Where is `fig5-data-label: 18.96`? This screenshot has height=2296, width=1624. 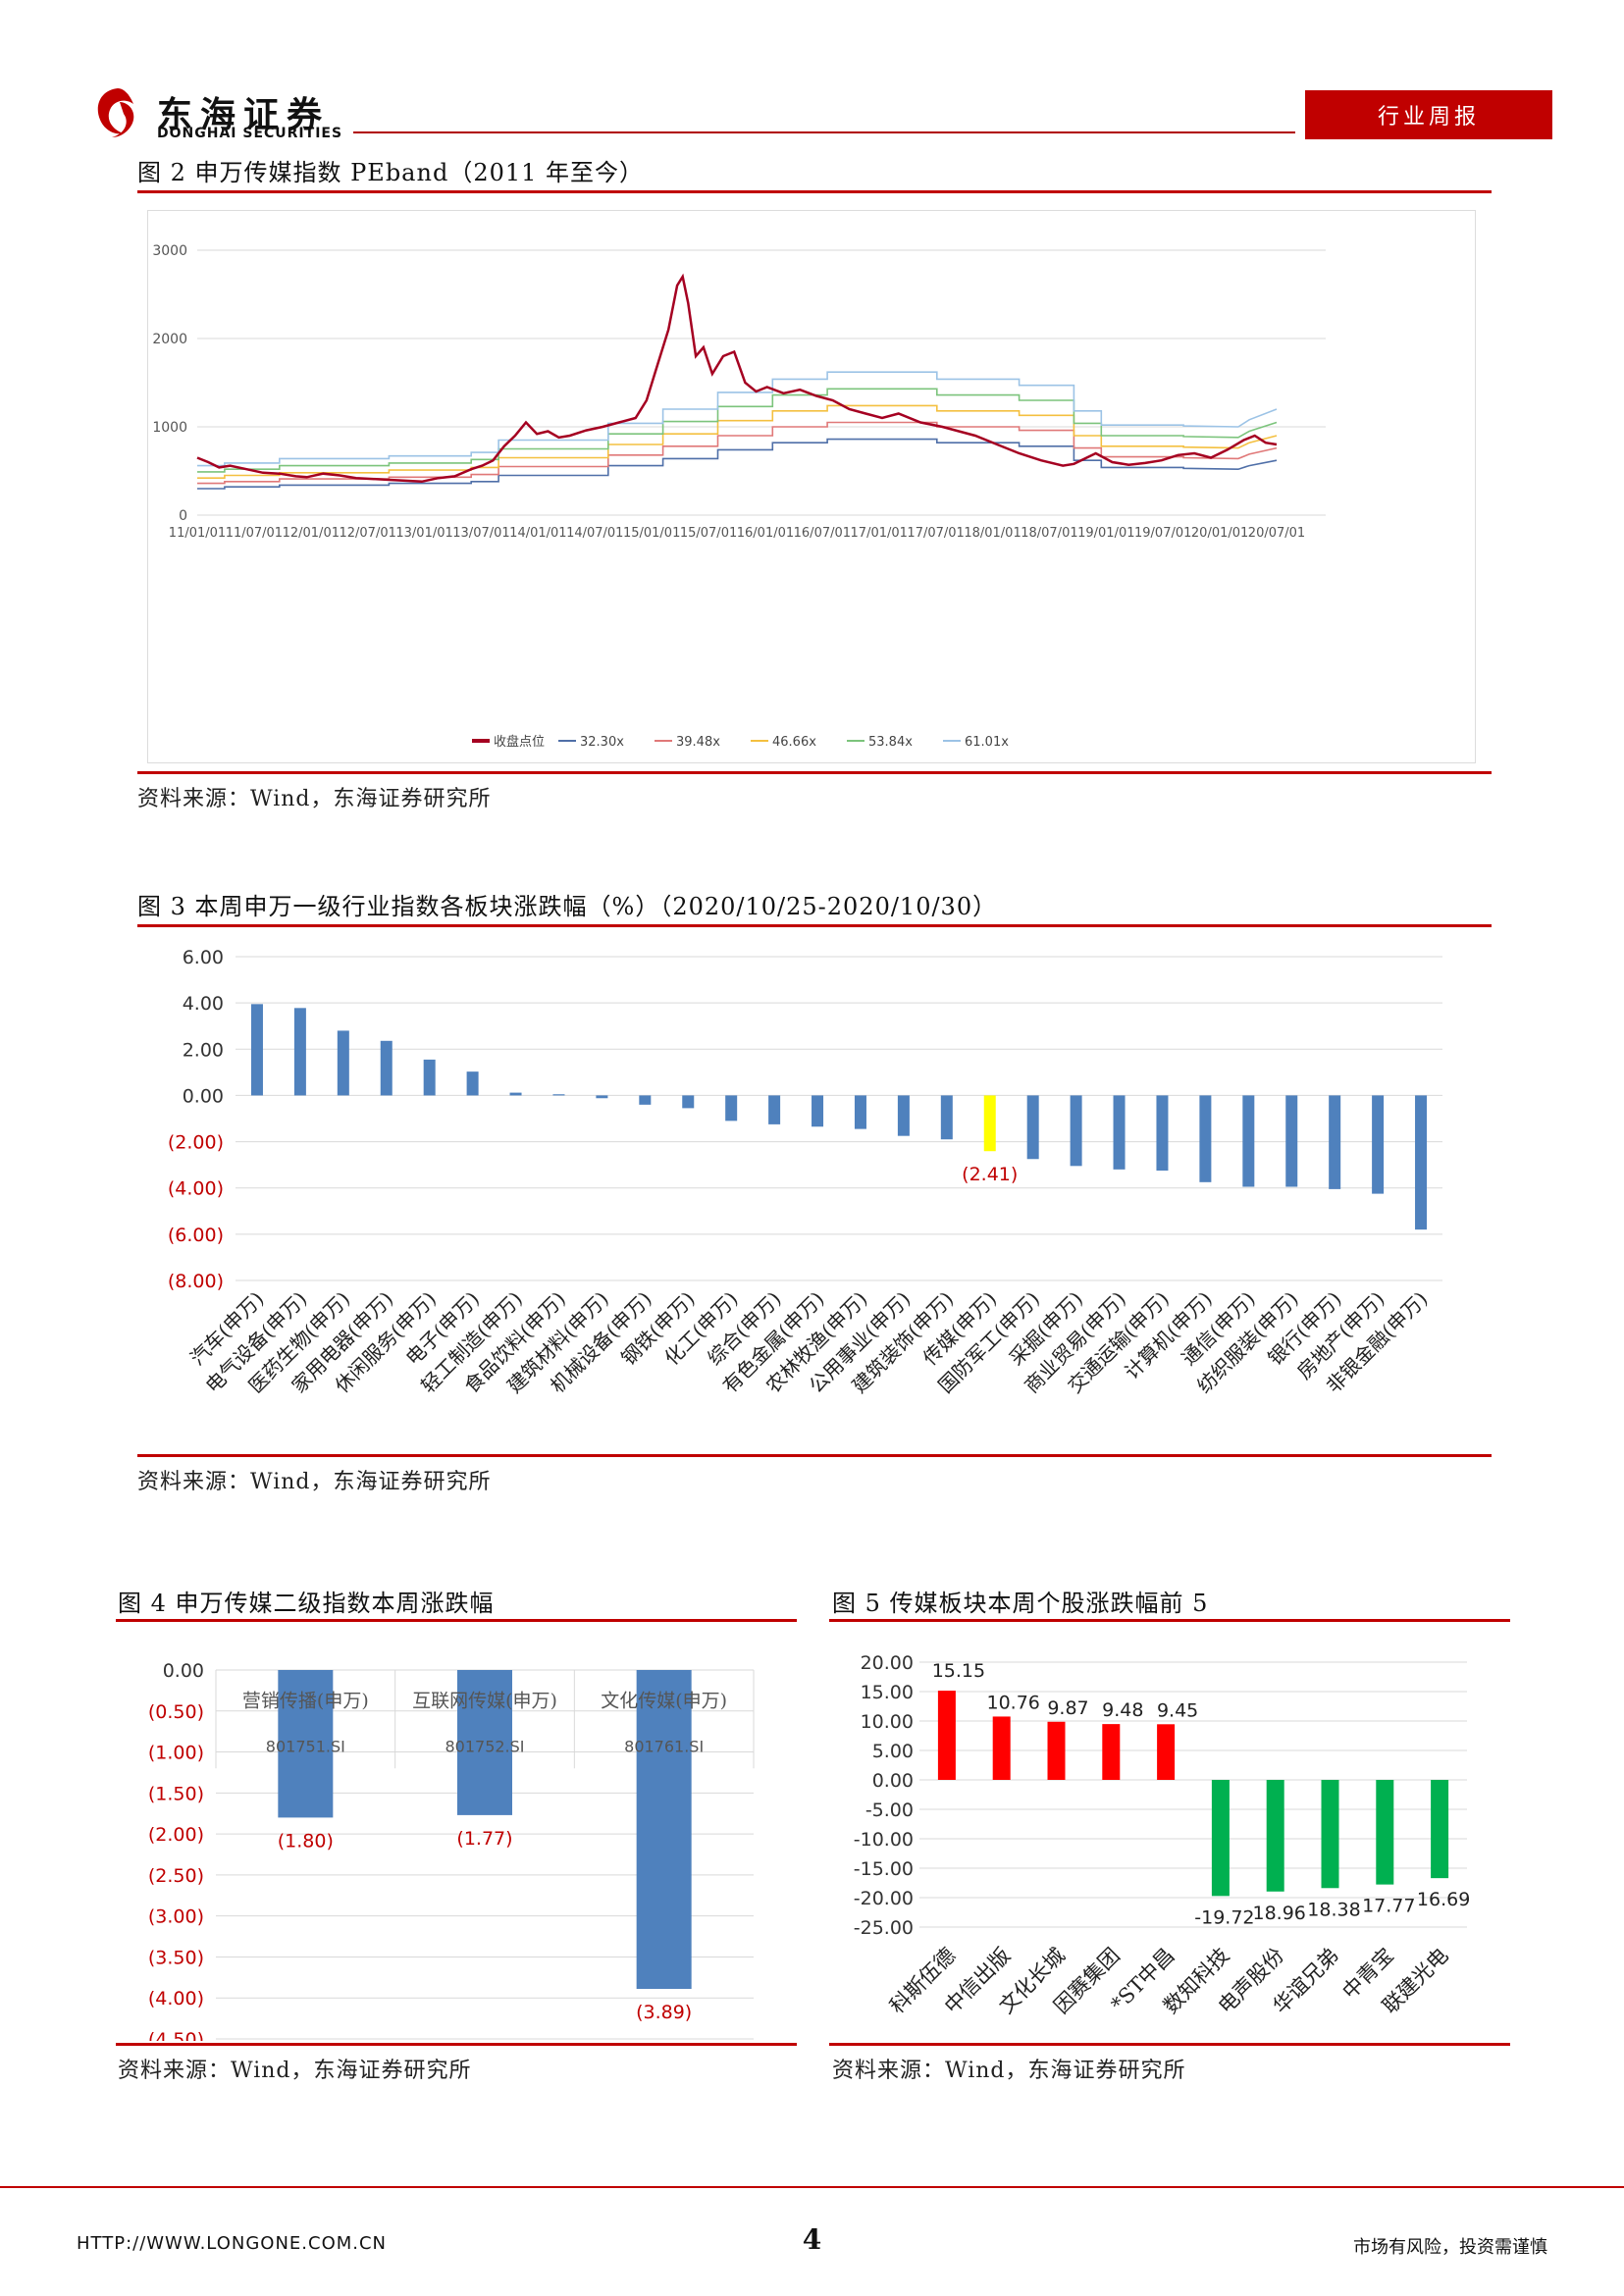
fig5-data-label: 18.96 is located at coordinates (1278, 1913).